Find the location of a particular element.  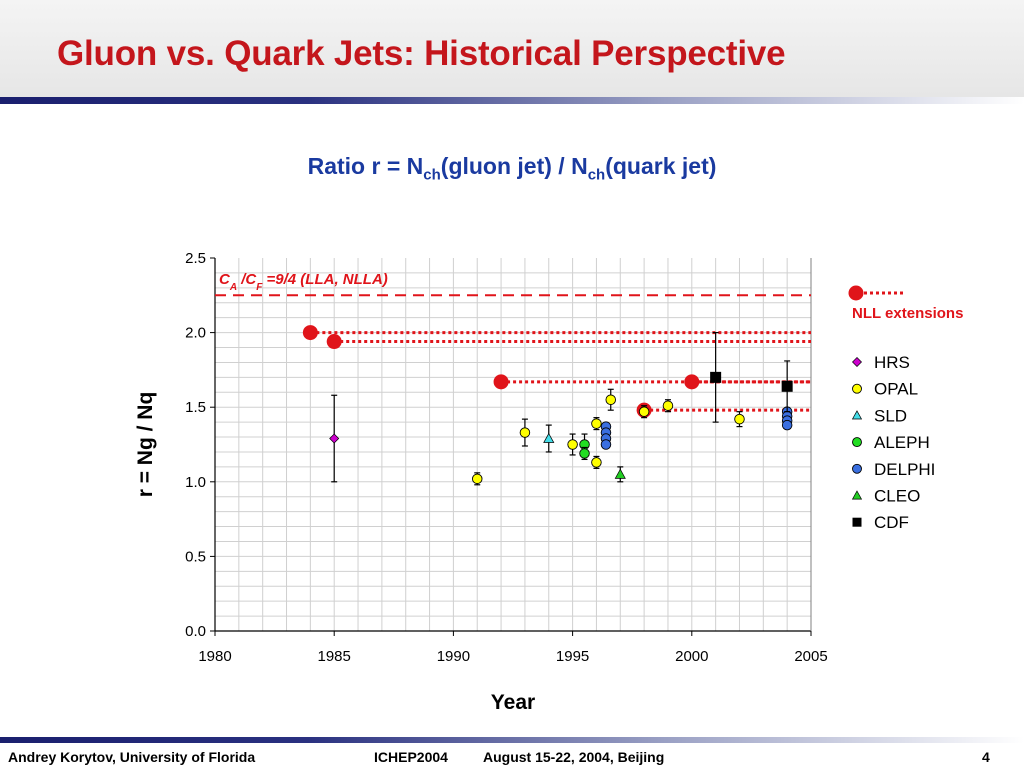

legend-hrs-label: HRS is located at coordinates (892, 362).